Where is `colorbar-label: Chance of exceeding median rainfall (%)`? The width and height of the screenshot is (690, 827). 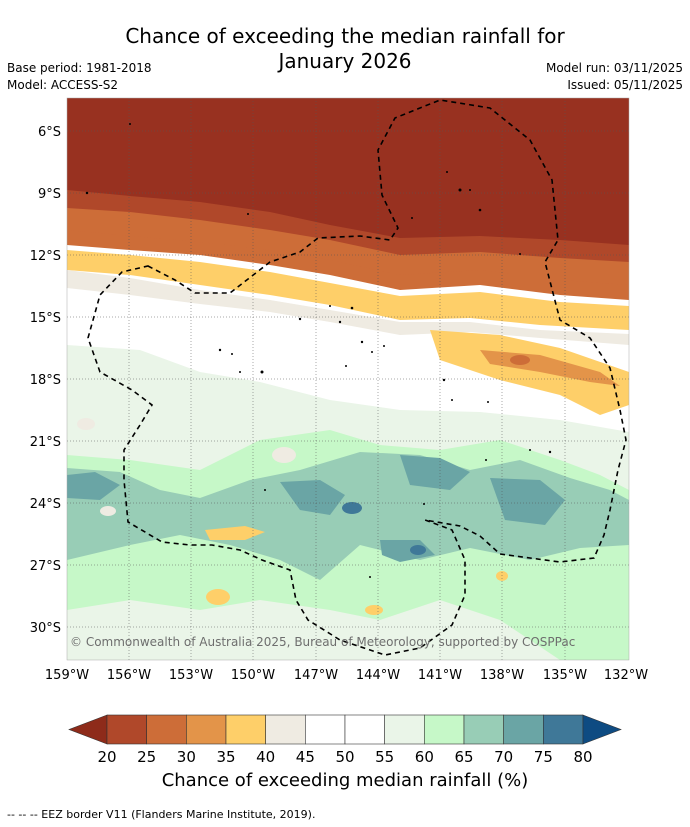 colorbar-label: Chance of exceeding median rainfall (%) is located at coordinates (345, 780).